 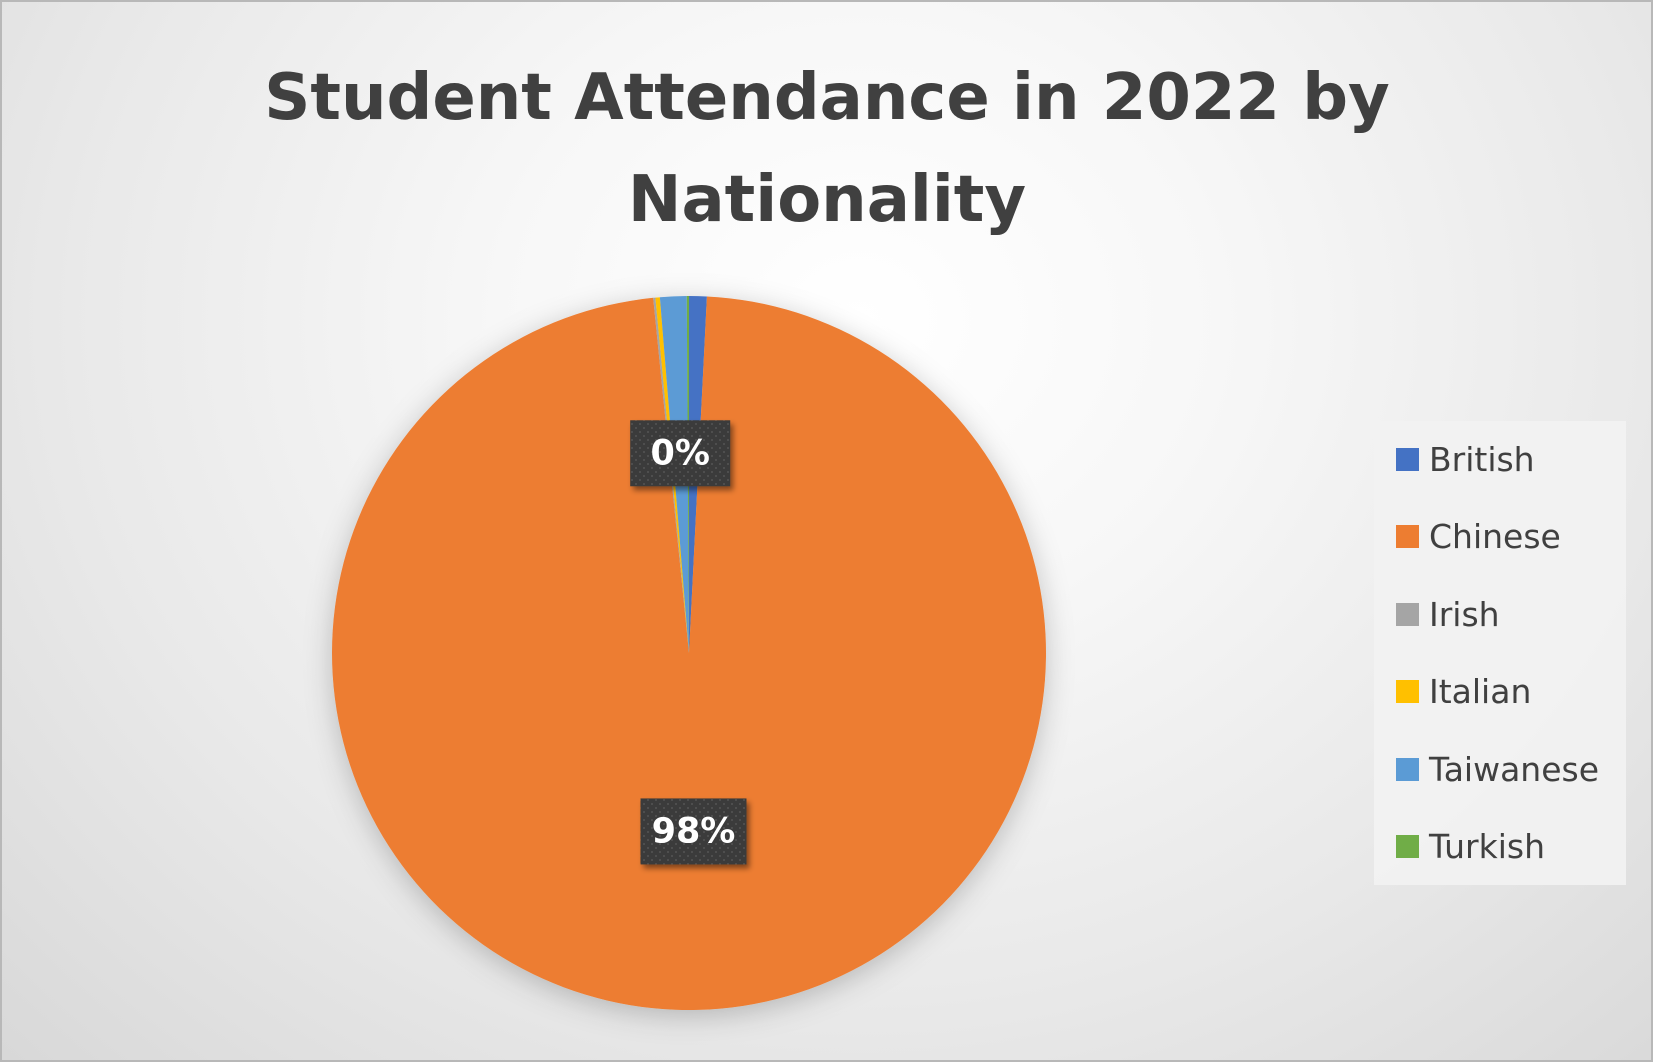 I want to click on legend-item-taiwanese: Taiwanese, so click(x=1497, y=769).